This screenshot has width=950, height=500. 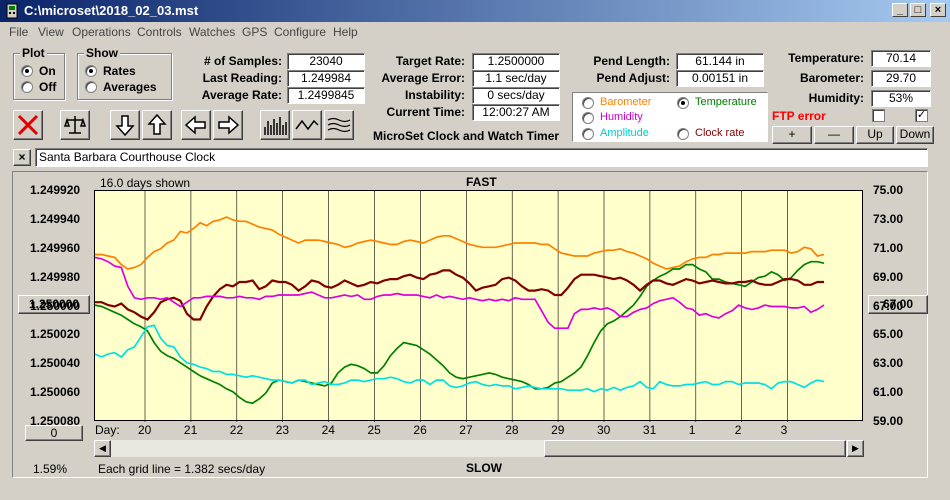 I want to click on humidity-field: 53%, so click(x=901, y=98).